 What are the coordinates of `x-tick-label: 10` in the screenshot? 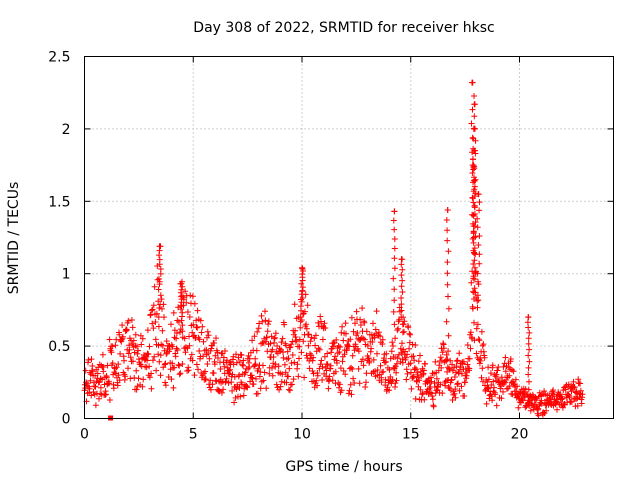 It's located at (302, 435).